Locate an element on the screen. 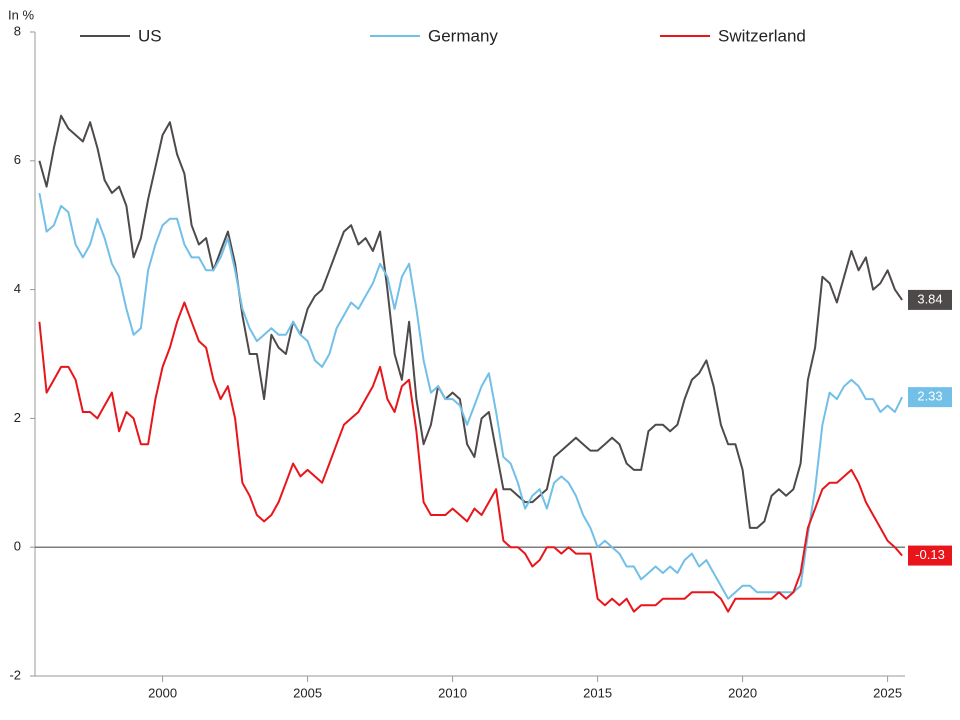 This screenshot has width=960, height=720. y-axis-label: In % is located at coordinates (21, 14).